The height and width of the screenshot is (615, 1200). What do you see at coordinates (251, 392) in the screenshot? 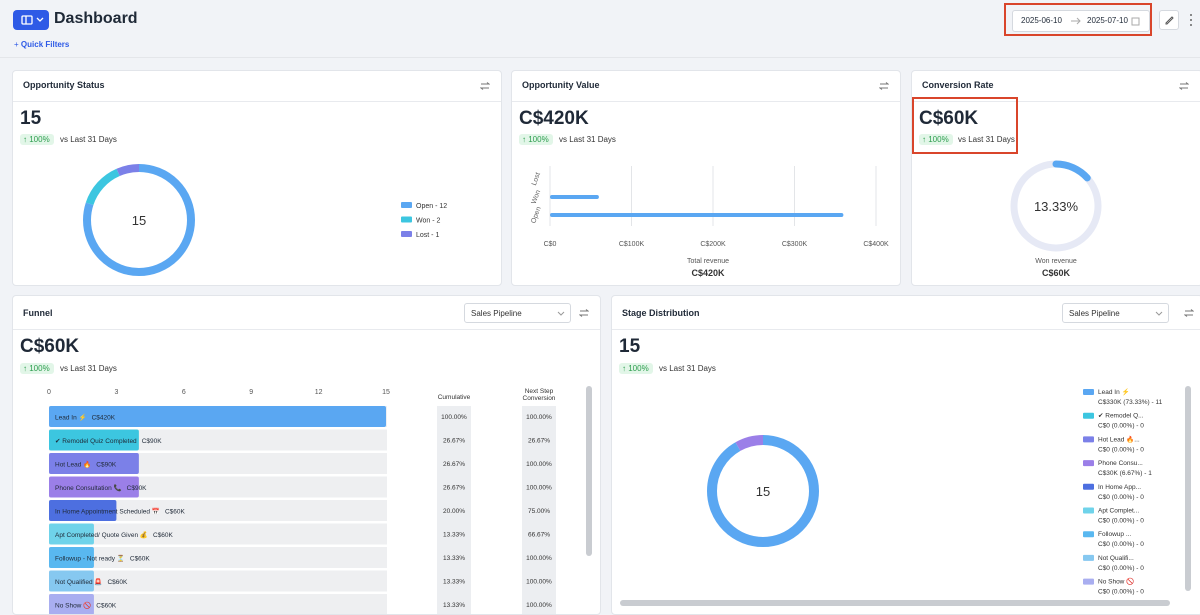
I see `x-tick-label: 9` at bounding box center [251, 392].